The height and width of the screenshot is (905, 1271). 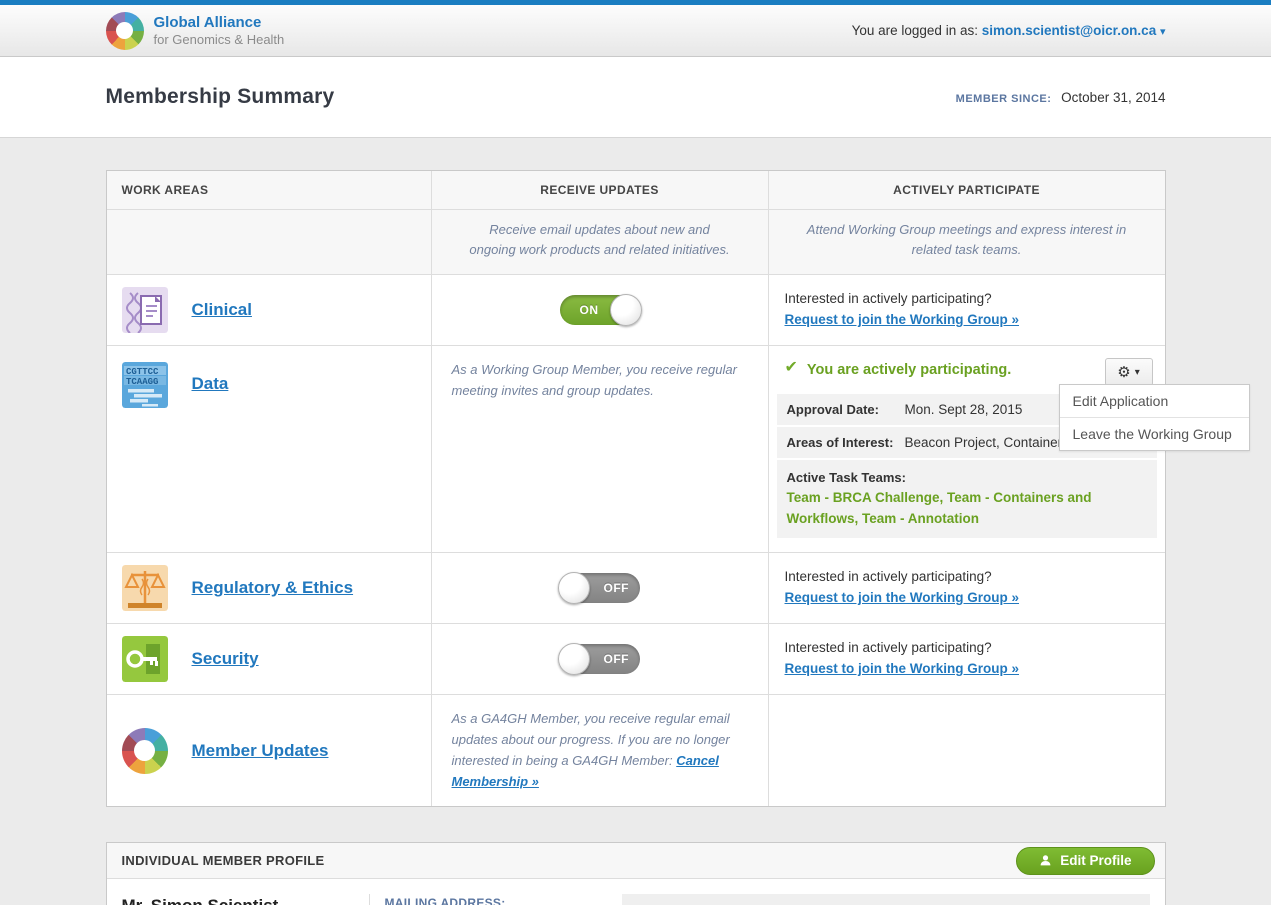 What do you see at coordinates (1003, 98) in the screenshot?
I see `member-since-label: MEMBER SINCE:` at bounding box center [1003, 98].